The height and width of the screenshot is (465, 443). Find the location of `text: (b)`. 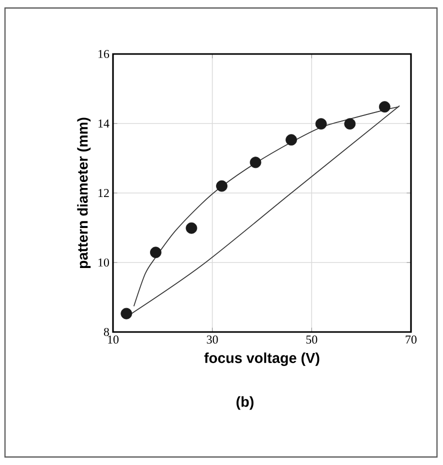

text: (b) is located at coordinates (245, 403).